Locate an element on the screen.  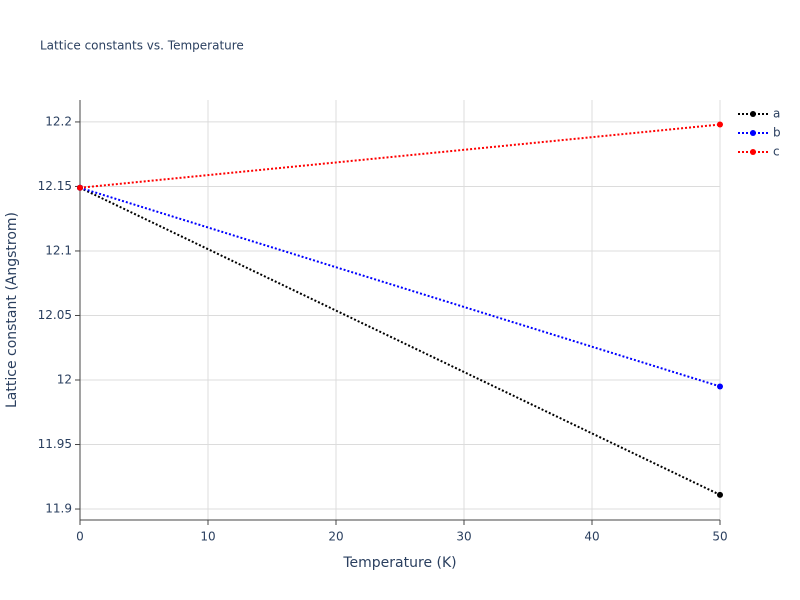
y-tick-label: 11.95 is located at coordinates (55, 444).